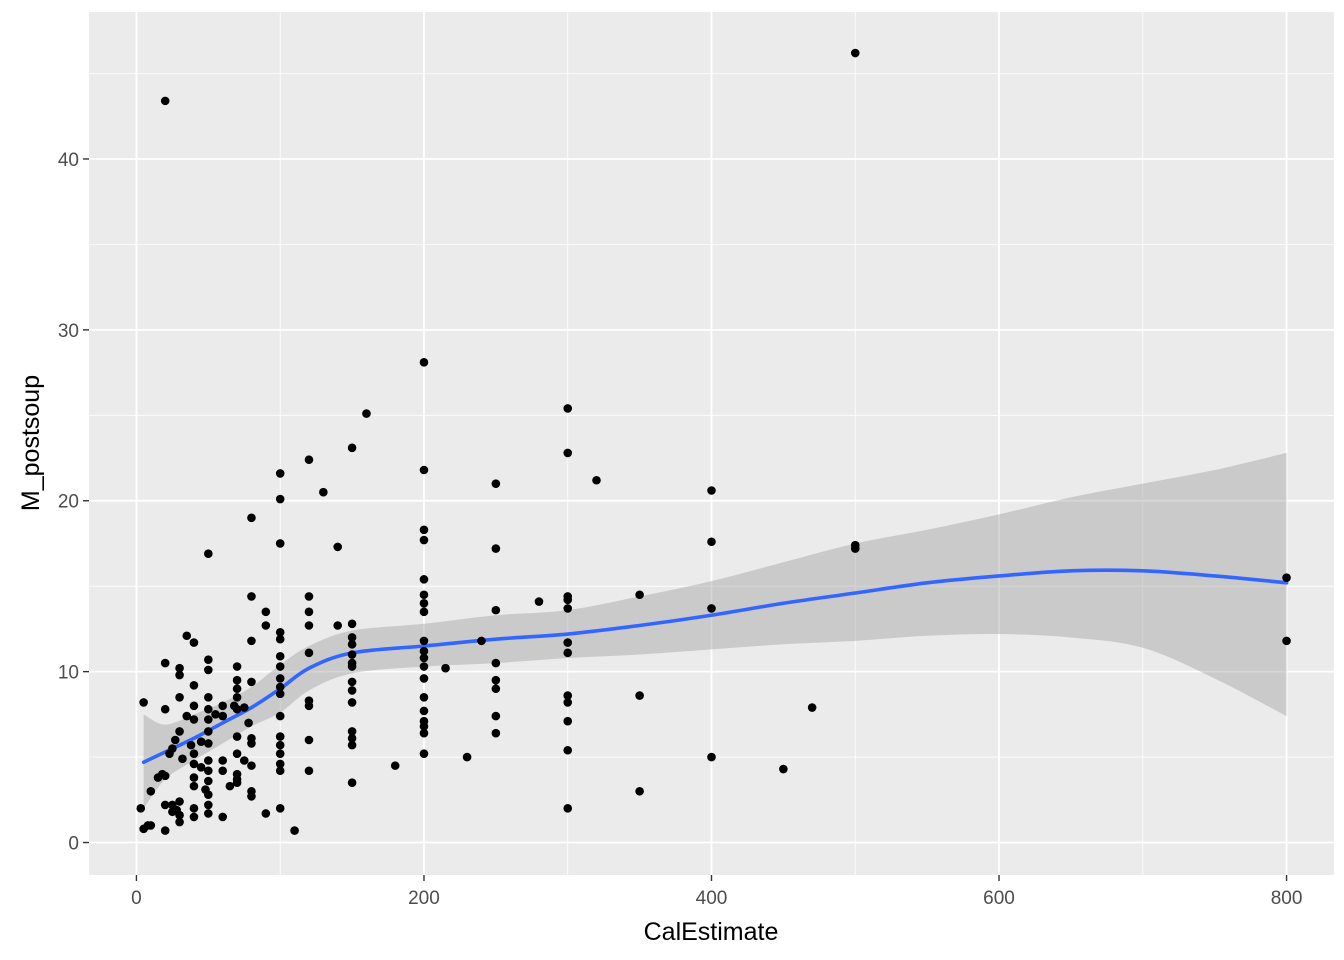 Image resolution: width=1344 pixels, height=960 pixels. Describe the element at coordinates (136, 898) in the screenshot. I see `x-tick-label: 0` at that location.